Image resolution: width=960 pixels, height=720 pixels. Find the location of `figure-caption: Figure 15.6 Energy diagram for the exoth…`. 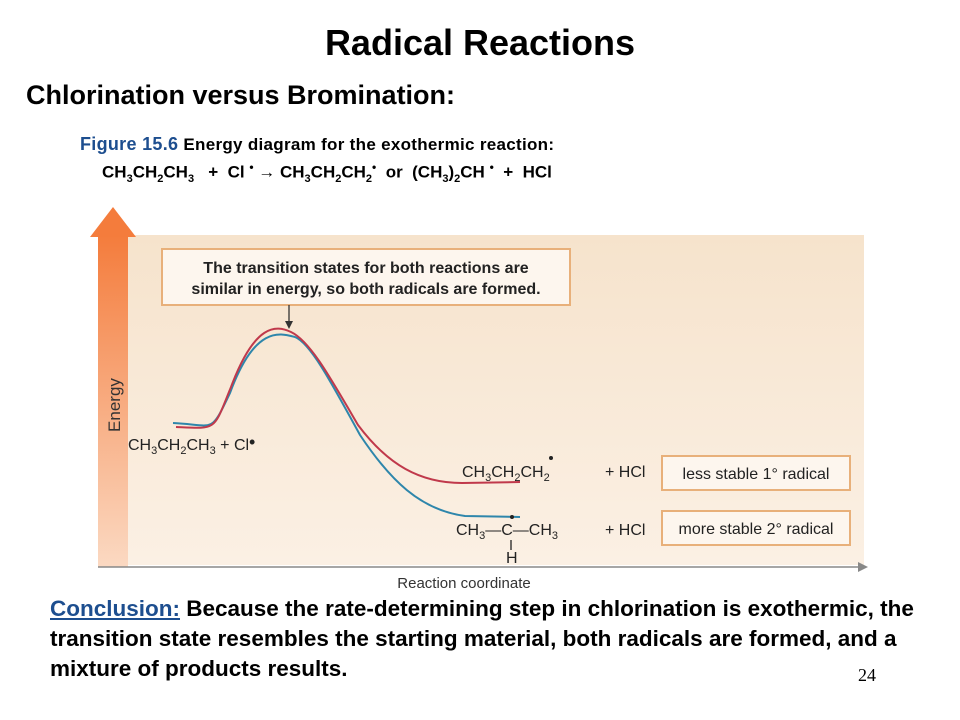

figure-caption: Figure 15.6 Energy diagram for the exoth… is located at coordinates (317, 144).